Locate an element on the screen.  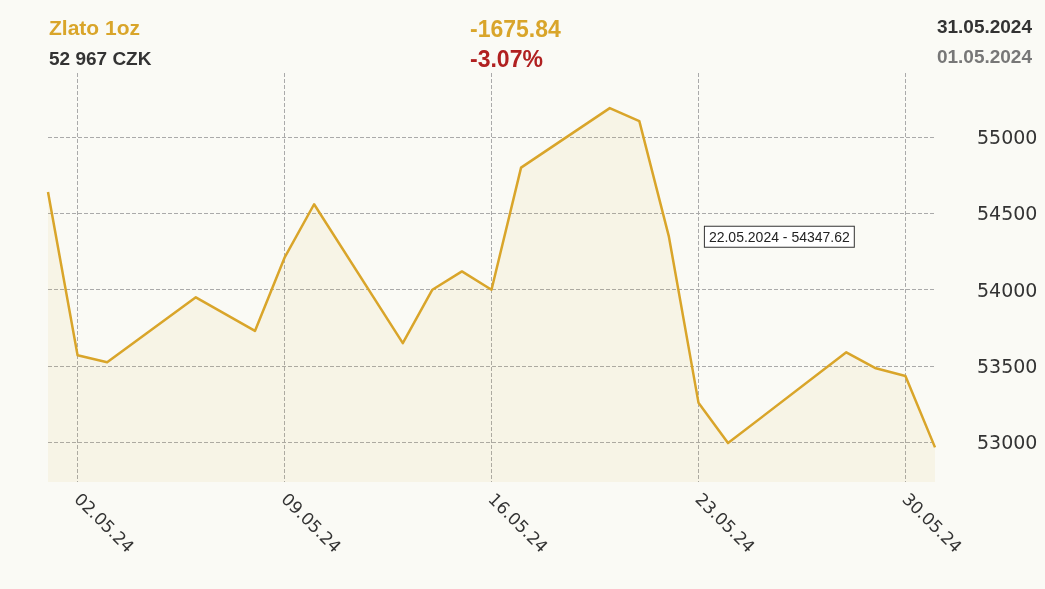
text: 31.05.2024 is located at coordinates (984, 26).